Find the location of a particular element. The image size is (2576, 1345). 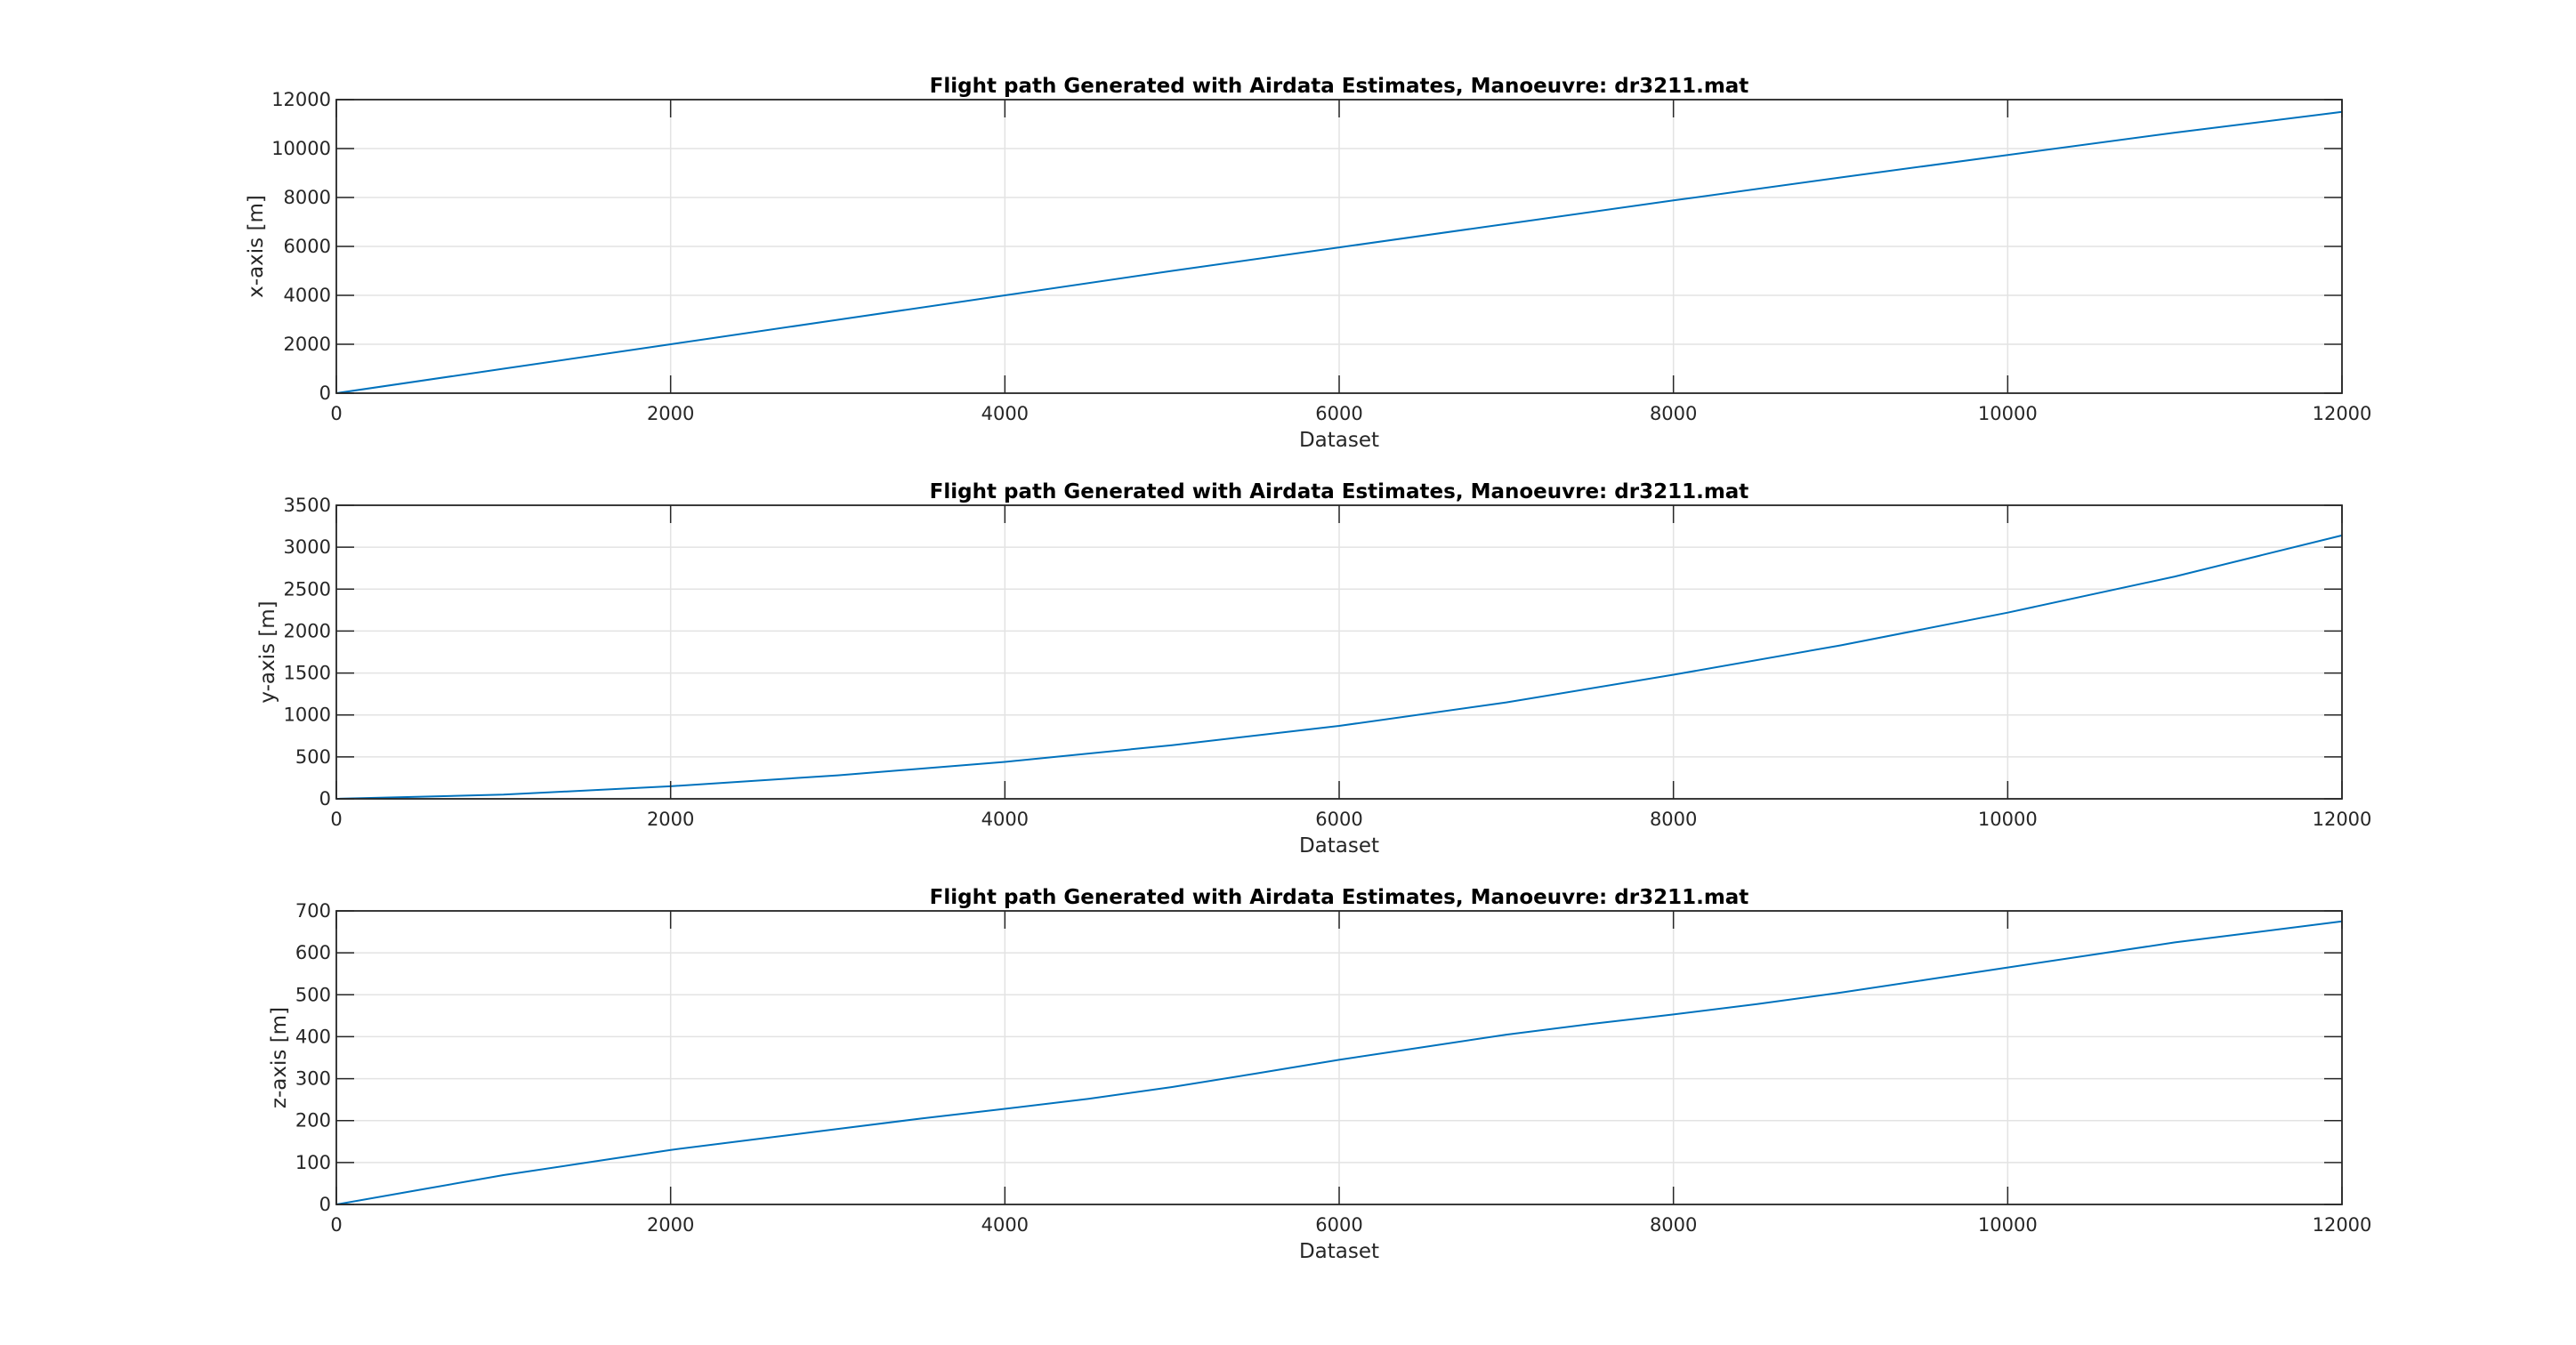

y-tick-label: 2500 is located at coordinates (307, 589).